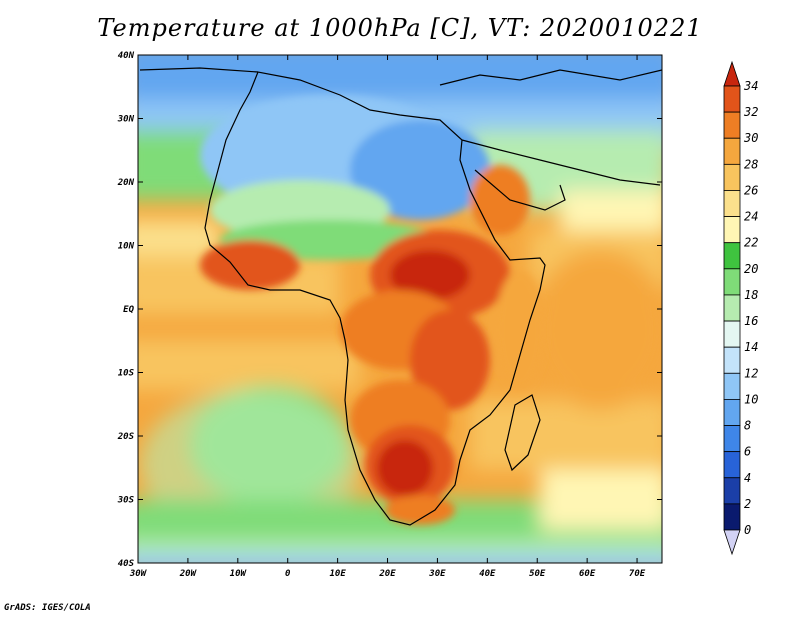 This screenshot has width=800, height=618. Describe the element at coordinates (747, 504) in the screenshot. I see `colorbar-label: 2` at that location.